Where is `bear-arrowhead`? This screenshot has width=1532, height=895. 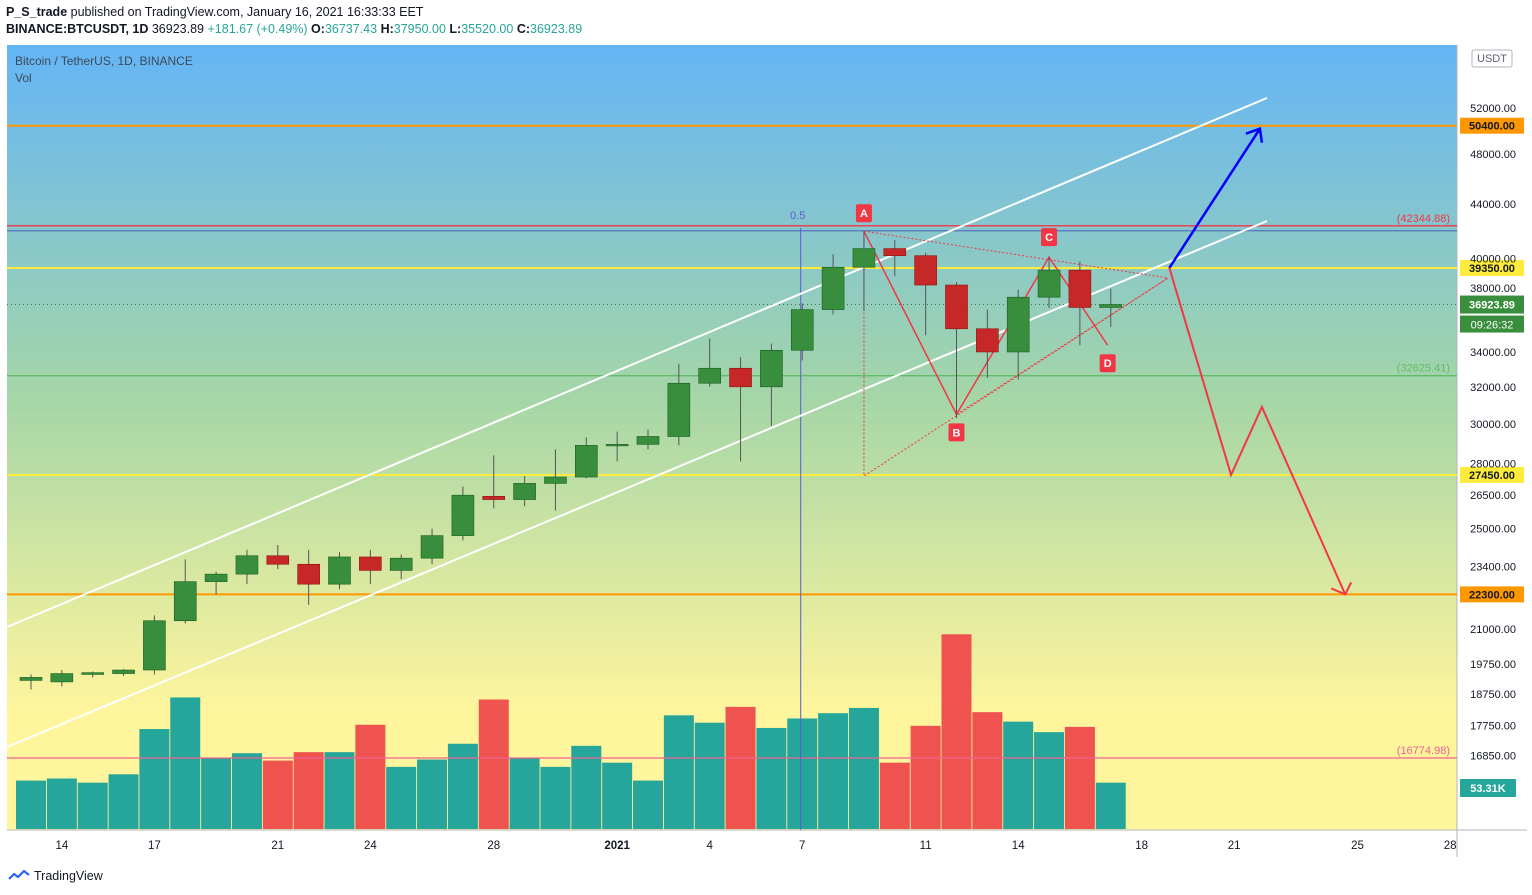 bear-arrowhead is located at coordinates (1341, 588).